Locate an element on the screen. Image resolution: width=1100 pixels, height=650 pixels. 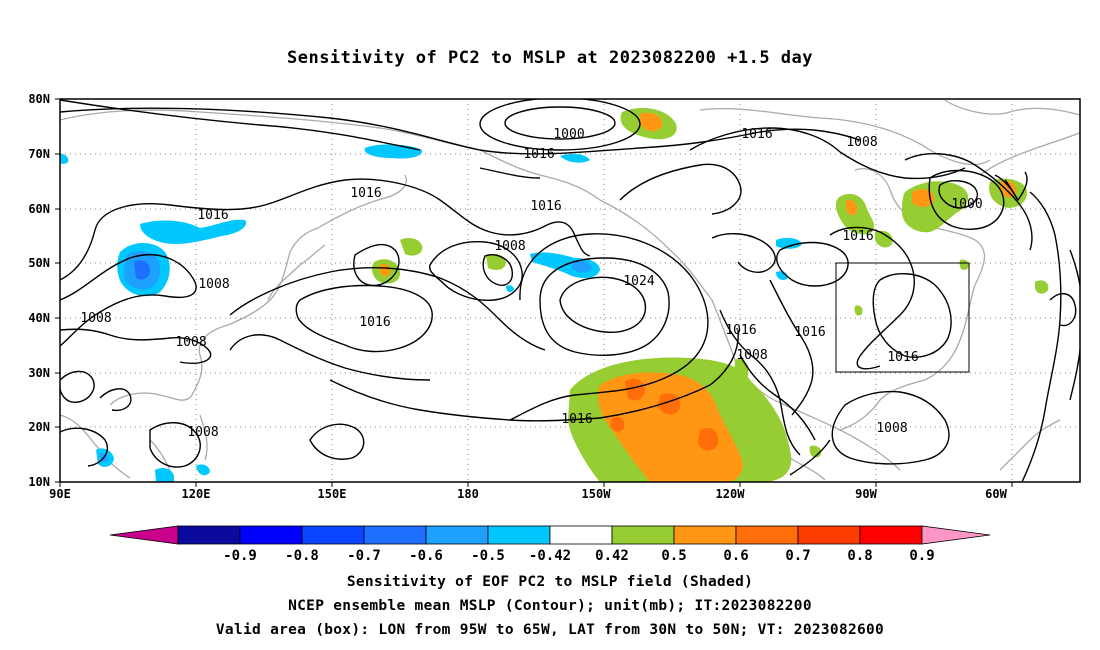
colorbar-label: 0.42 is located at coordinates (612, 556).